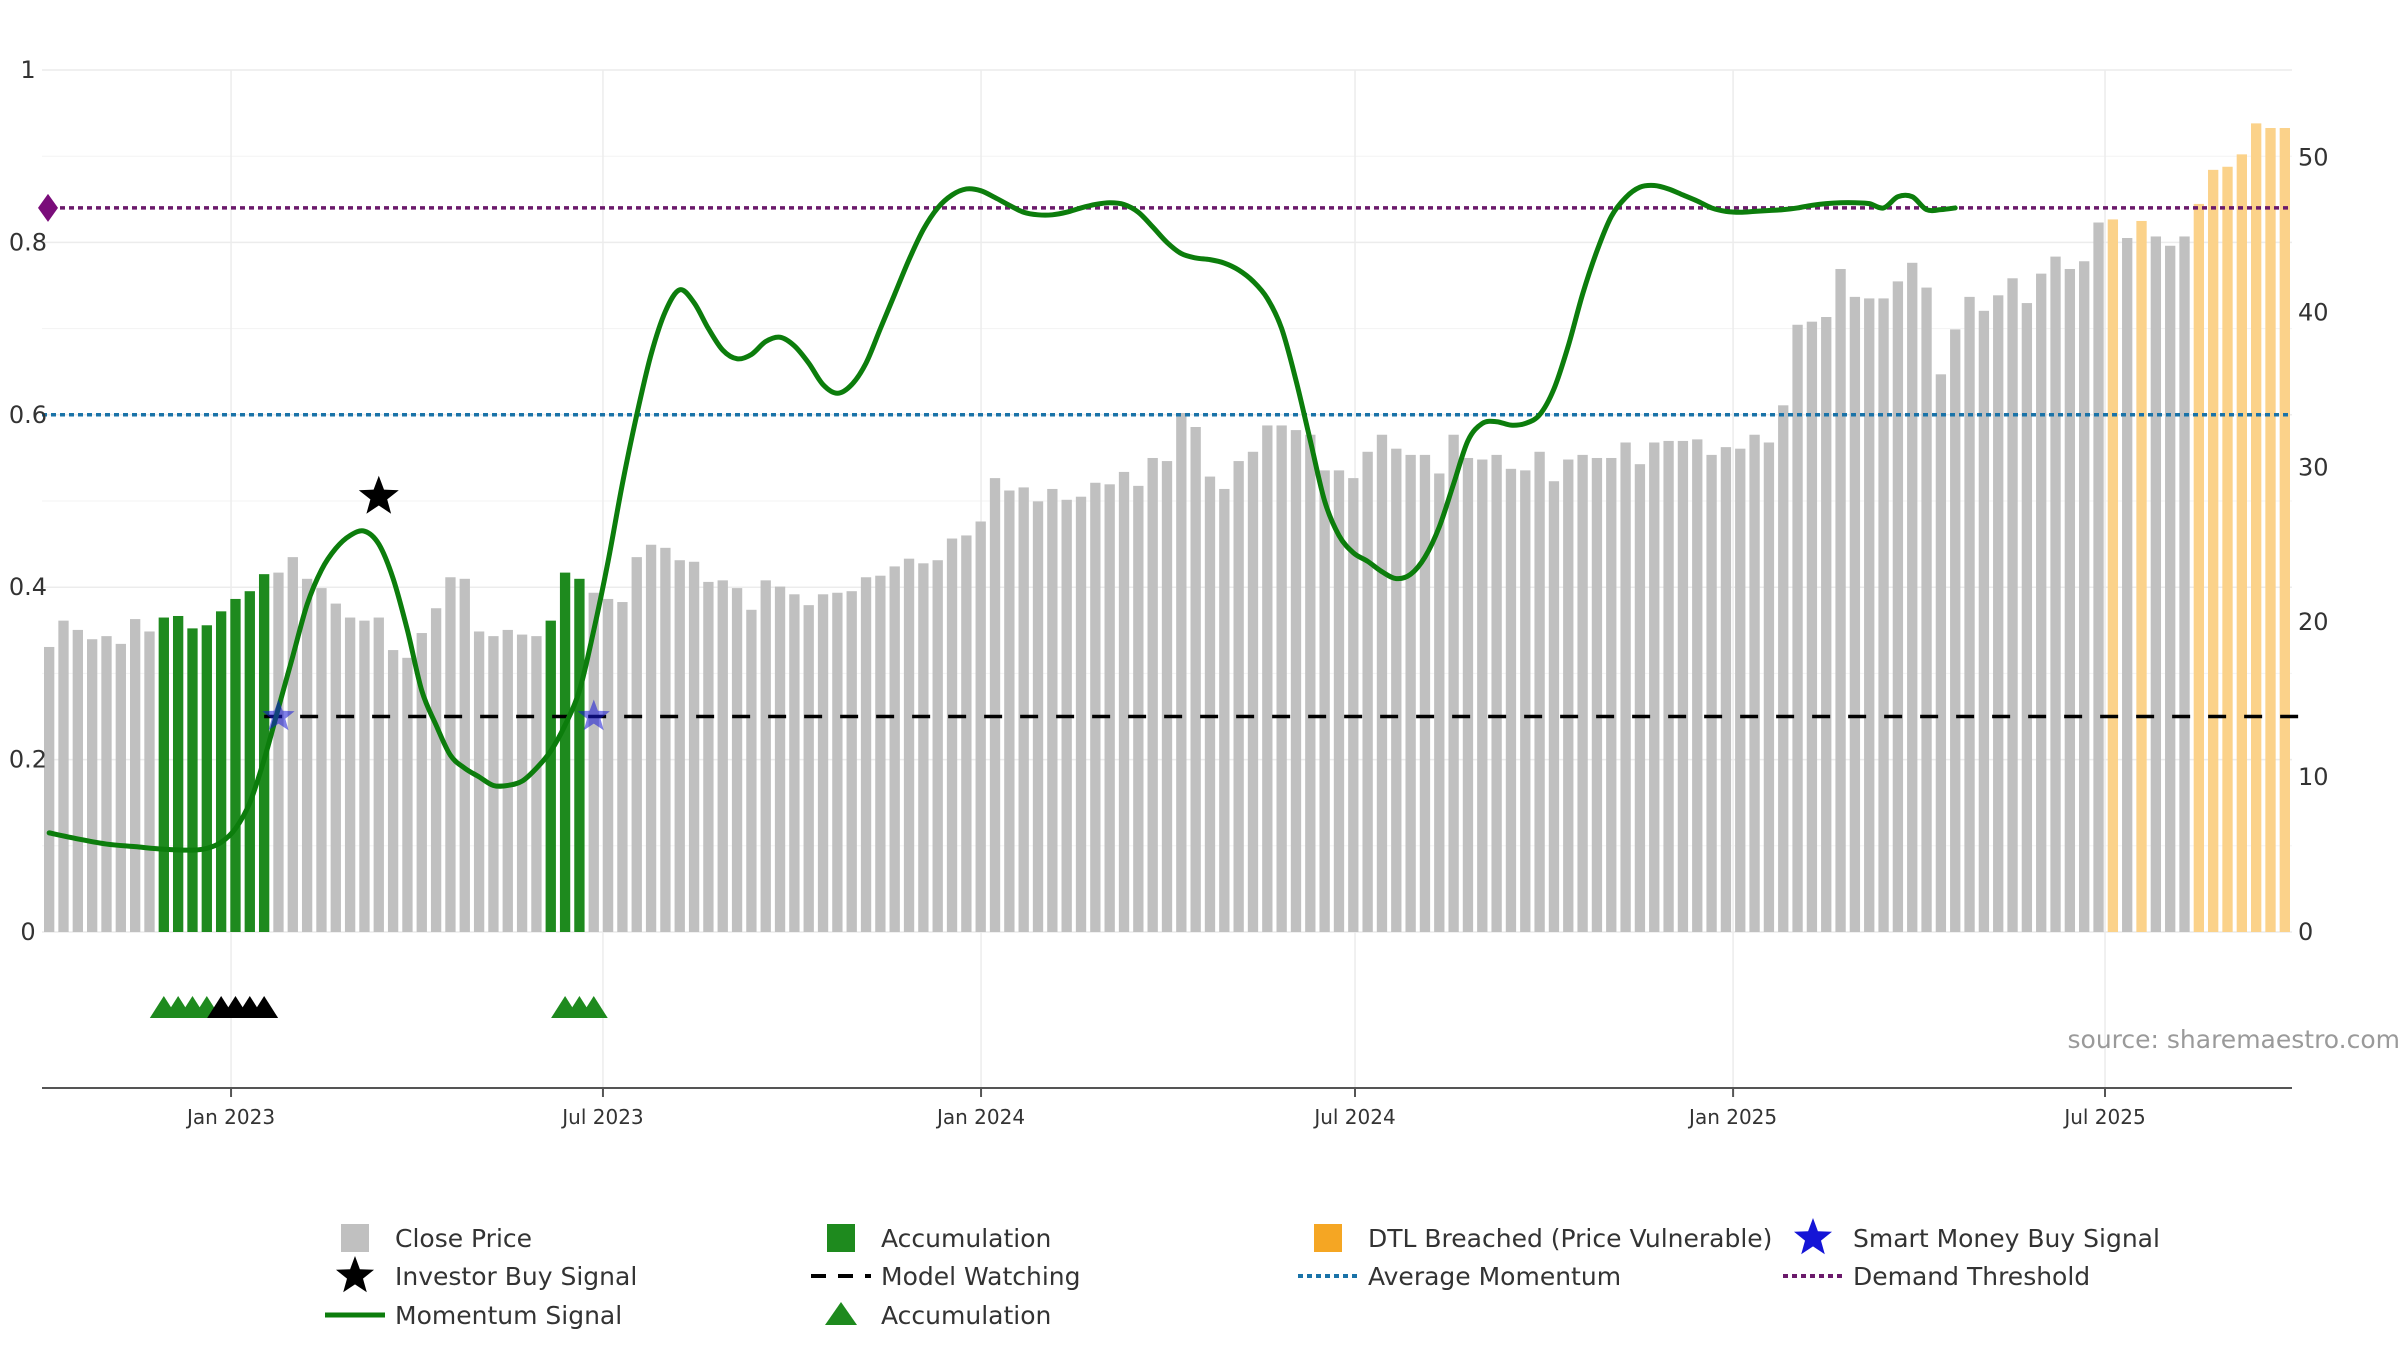 This screenshot has width=2400, height=1354. What do you see at coordinates (2313, 622) in the screenshot?
I see `right-axis-tick-label: 20` at bounding box center [2313, 622].